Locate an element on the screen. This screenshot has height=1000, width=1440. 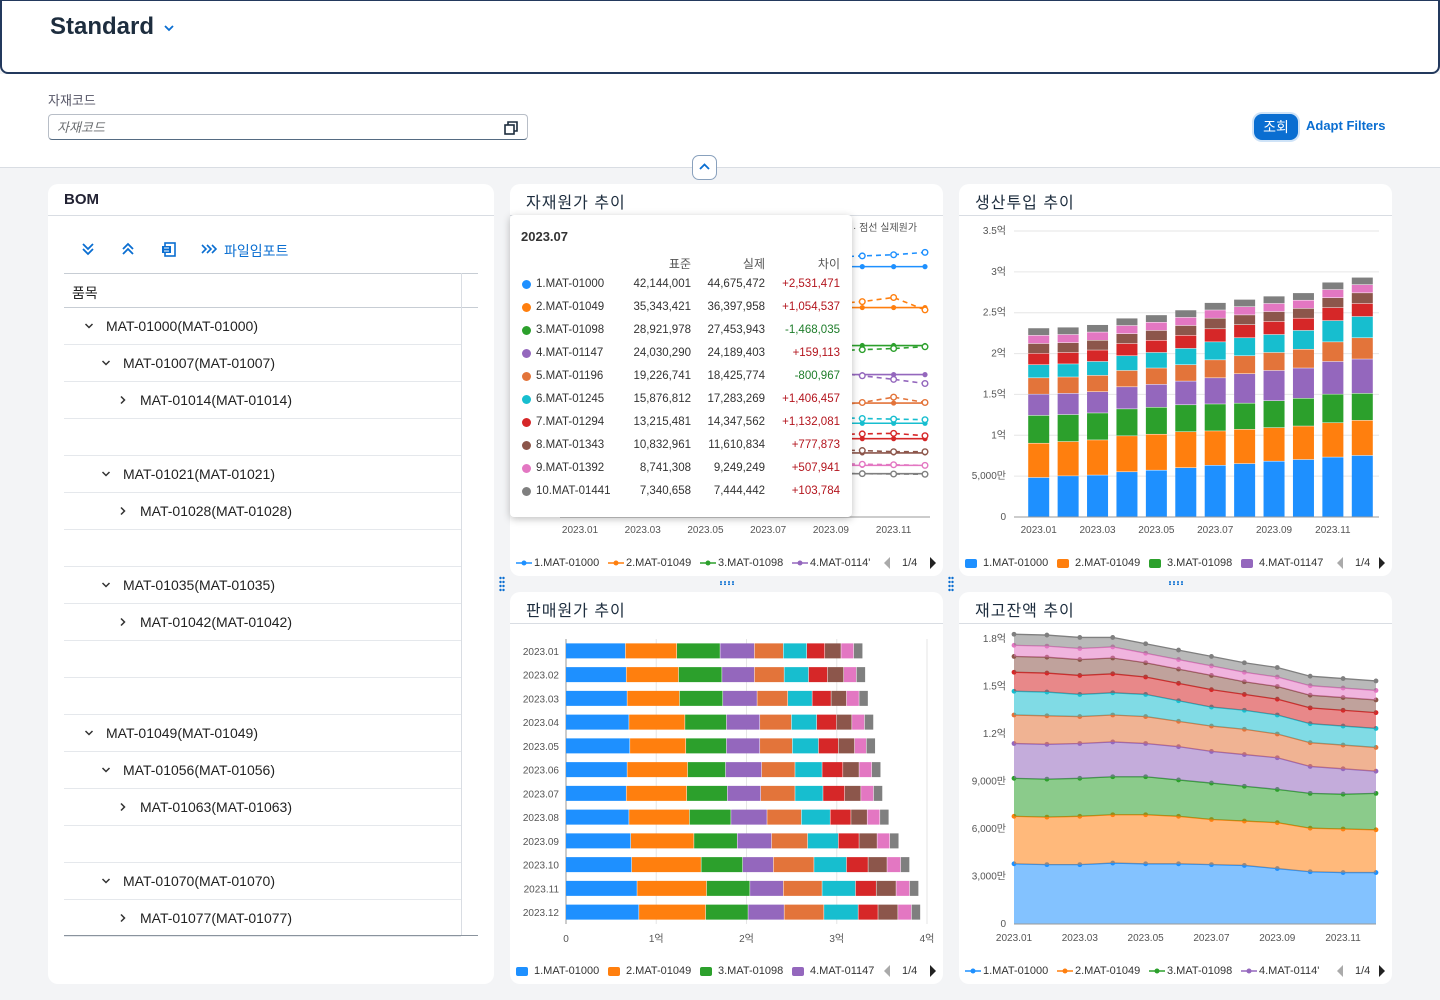
table-row: MAT-01014(MAT-01014) is located at coordinates (262, 400).